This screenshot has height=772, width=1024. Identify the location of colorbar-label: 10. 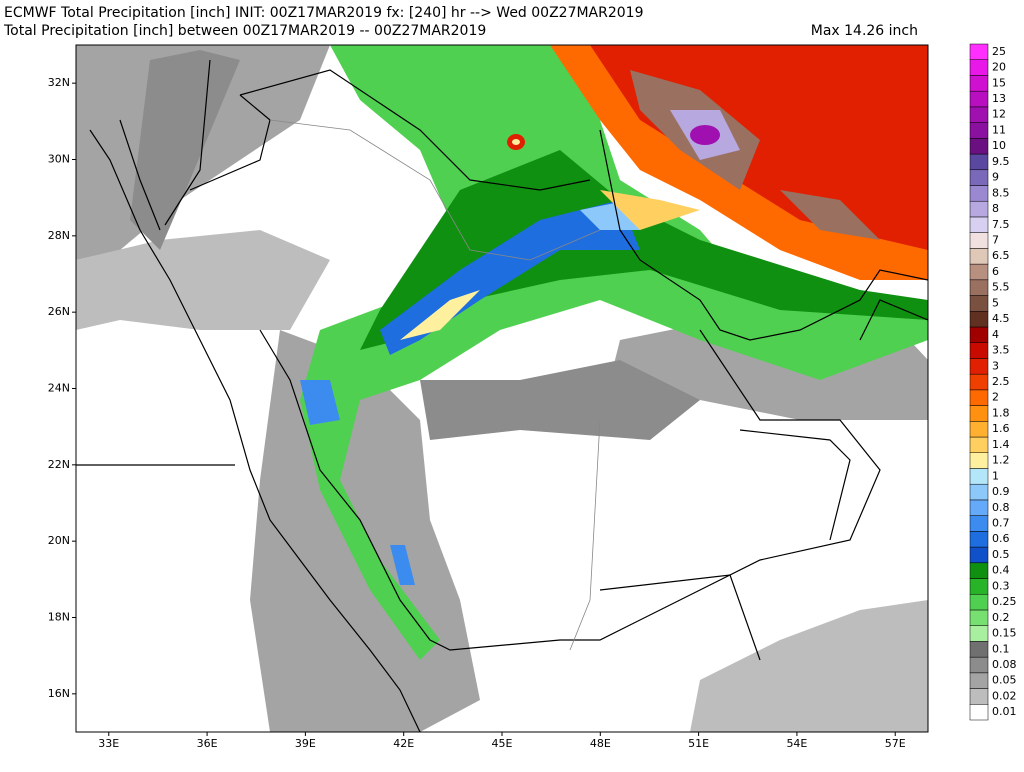
(999, 145).